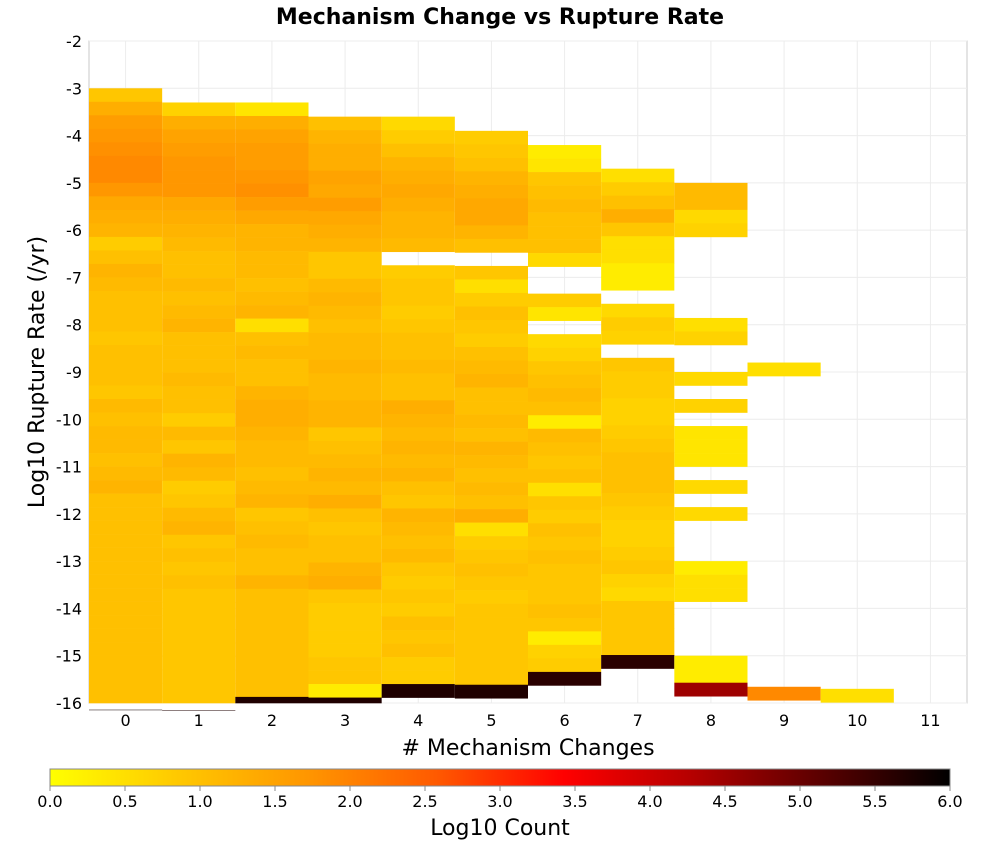 This screenshot has width=1000, height=850. What do you see at coordinates (74, 372) in the screenshot?
I see `y-tick-label: -9` at bounding box center [74, 372].